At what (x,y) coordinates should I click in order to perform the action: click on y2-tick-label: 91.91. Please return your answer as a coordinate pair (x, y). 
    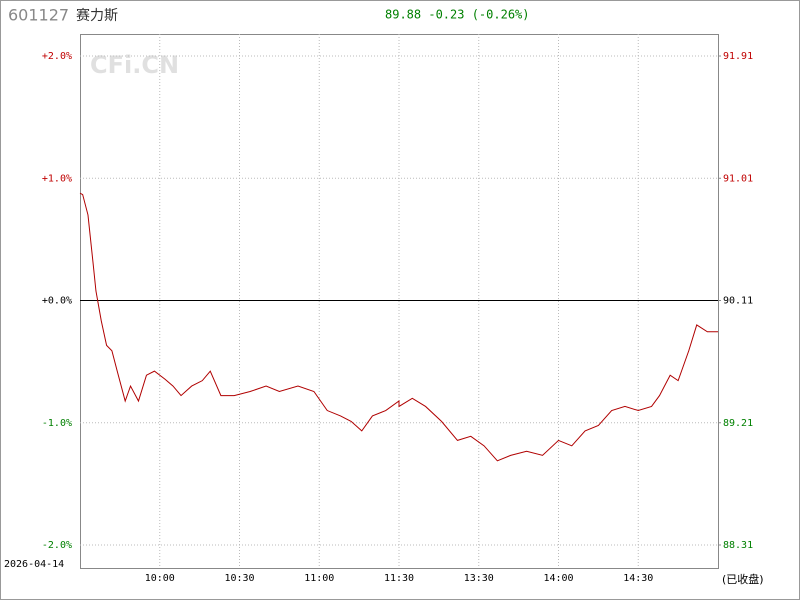
    Looking at the image, I should click on (738, 56).